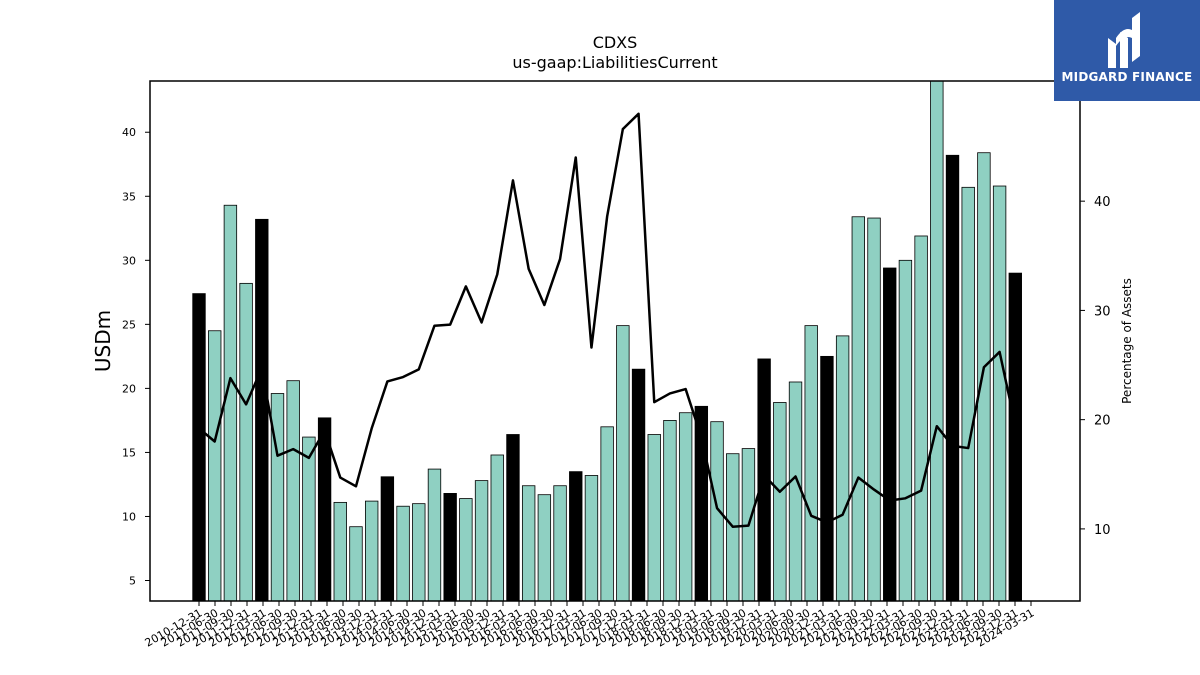 This screenshot has width=1200, height=675. I want to click on y-tick-label: 5, so click(132, 581).